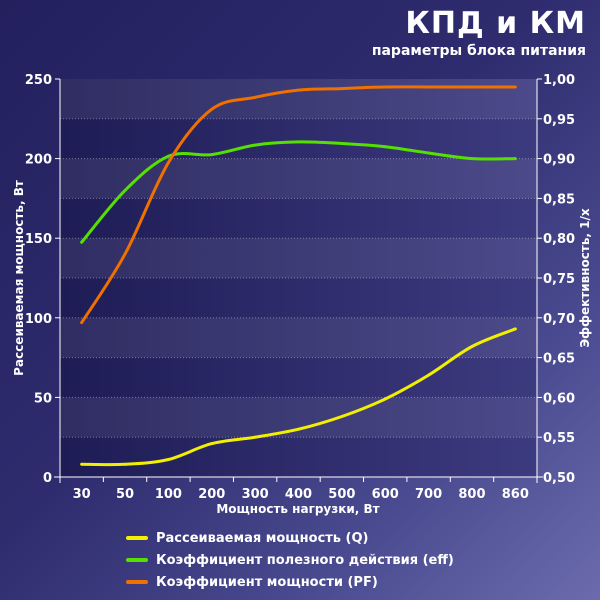 This screenshot has width=600, height=600. Describe the element at coordinates (43, 398) in the screenshot. I see `y-left-tick-label: 50` at that location.